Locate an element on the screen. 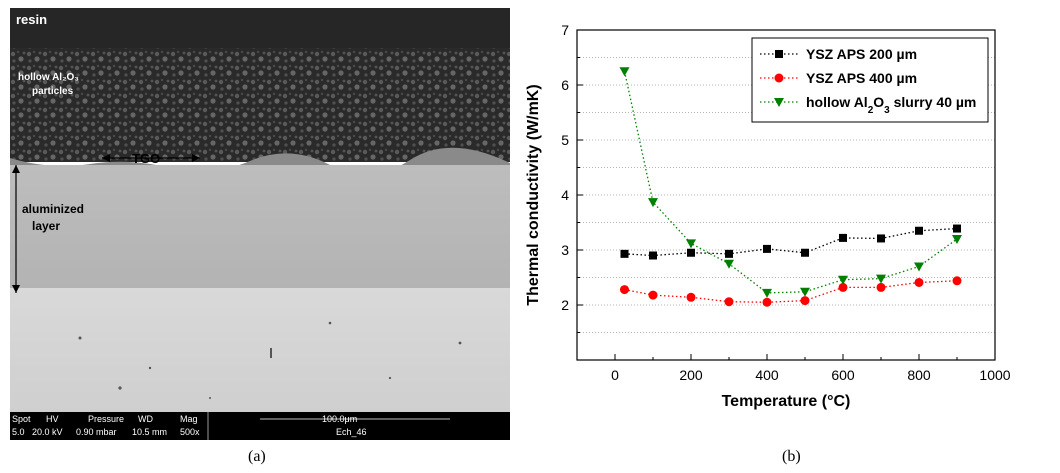 The image size is (1060, 473). aluminized-arrow-head-top is located at coordinates (16, 169).